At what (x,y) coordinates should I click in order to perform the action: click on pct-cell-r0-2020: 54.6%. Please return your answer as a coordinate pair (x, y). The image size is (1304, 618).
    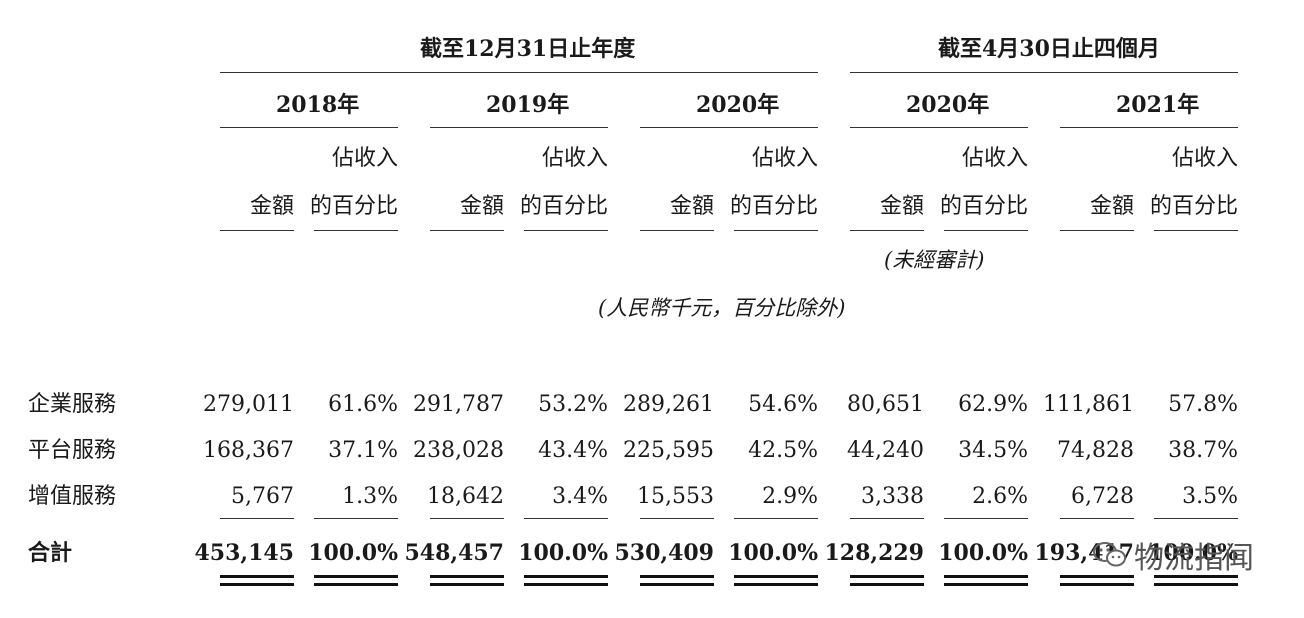
    Looking at the image, I should click on (783, 404).